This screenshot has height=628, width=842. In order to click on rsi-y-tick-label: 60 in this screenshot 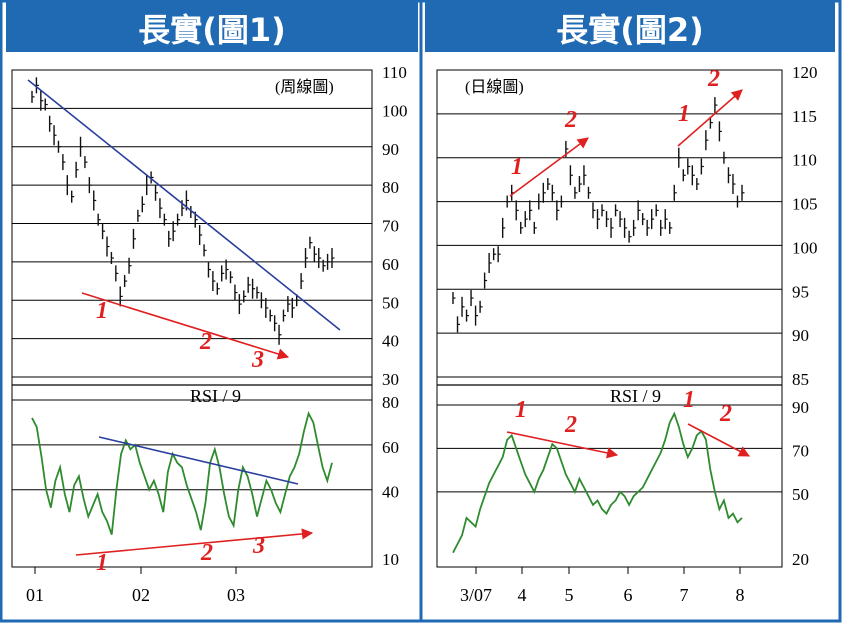, I will do `click(390, 447)`.